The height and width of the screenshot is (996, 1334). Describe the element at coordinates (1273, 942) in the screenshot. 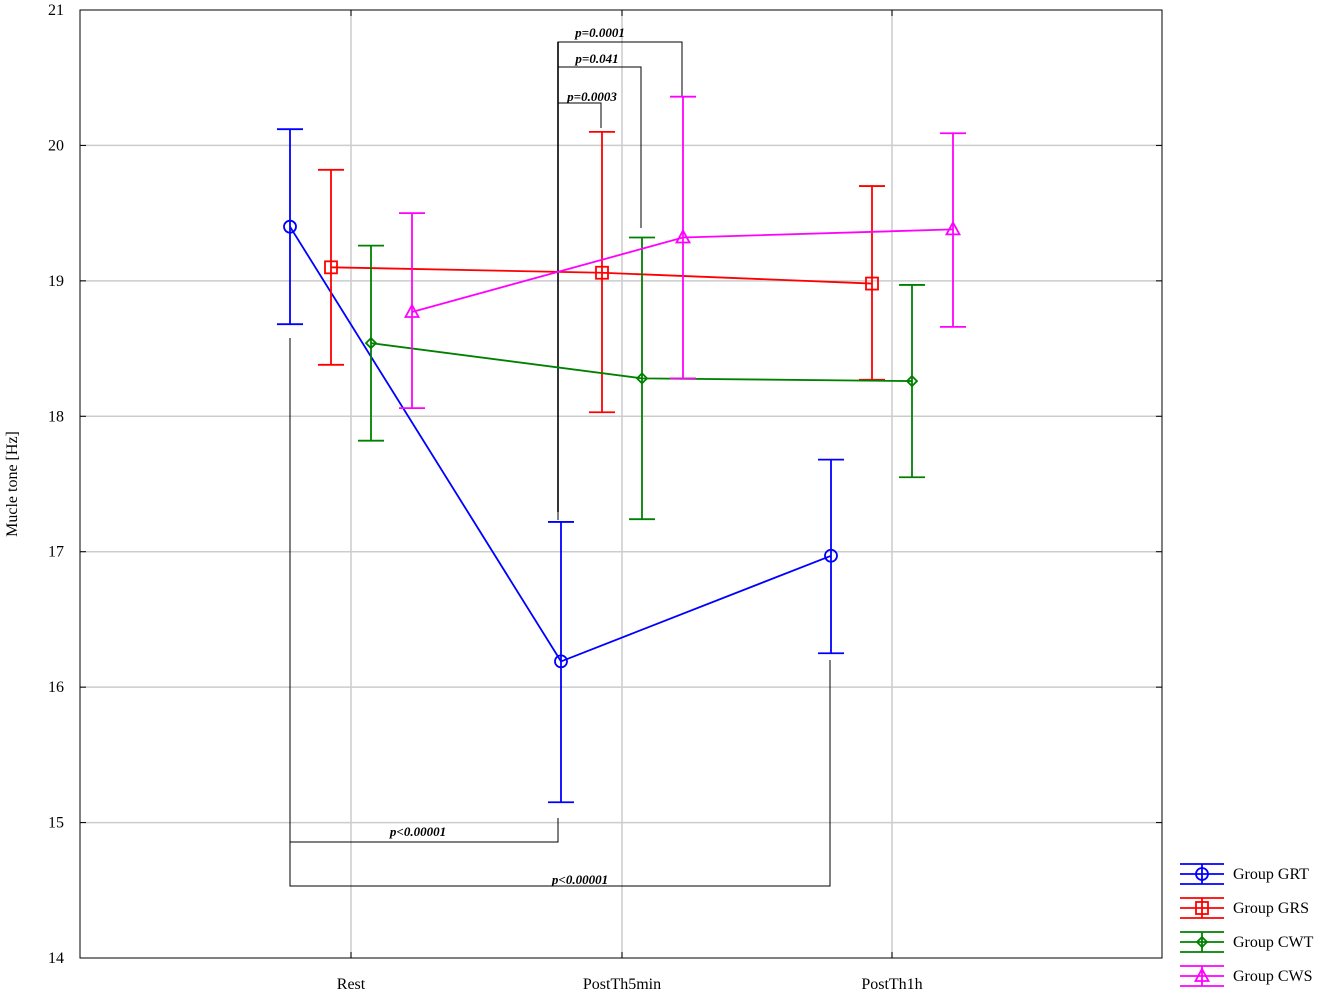

I see `legend-label: Group CWT` at that location.